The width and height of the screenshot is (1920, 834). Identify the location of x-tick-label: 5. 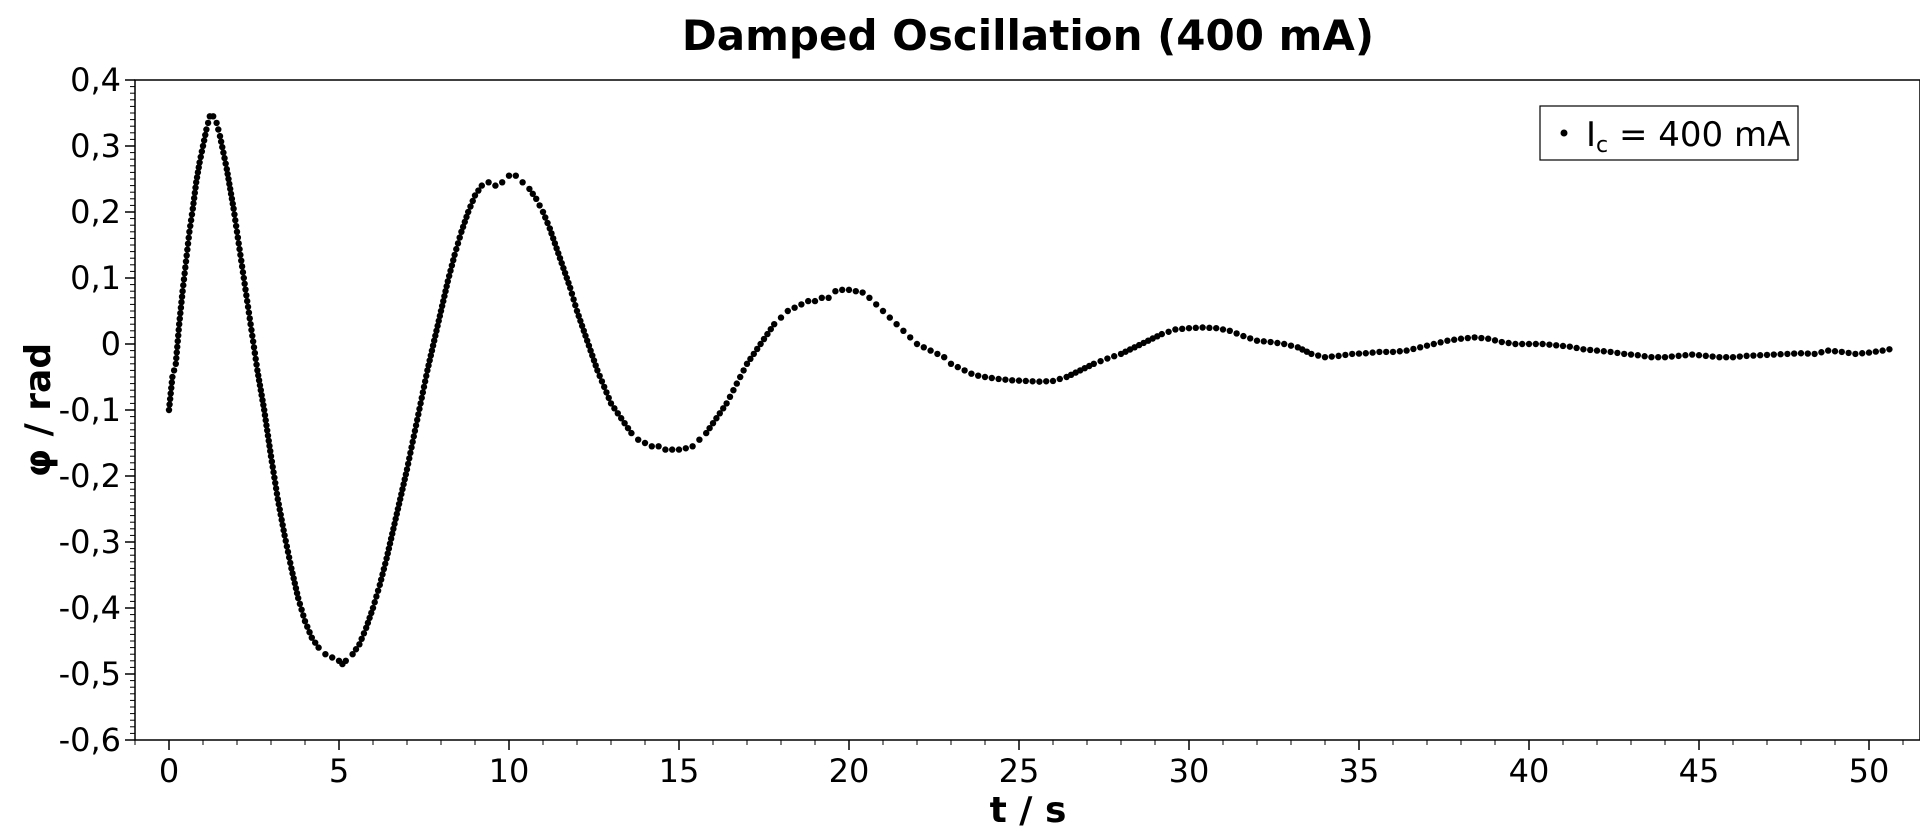
(339, 771).